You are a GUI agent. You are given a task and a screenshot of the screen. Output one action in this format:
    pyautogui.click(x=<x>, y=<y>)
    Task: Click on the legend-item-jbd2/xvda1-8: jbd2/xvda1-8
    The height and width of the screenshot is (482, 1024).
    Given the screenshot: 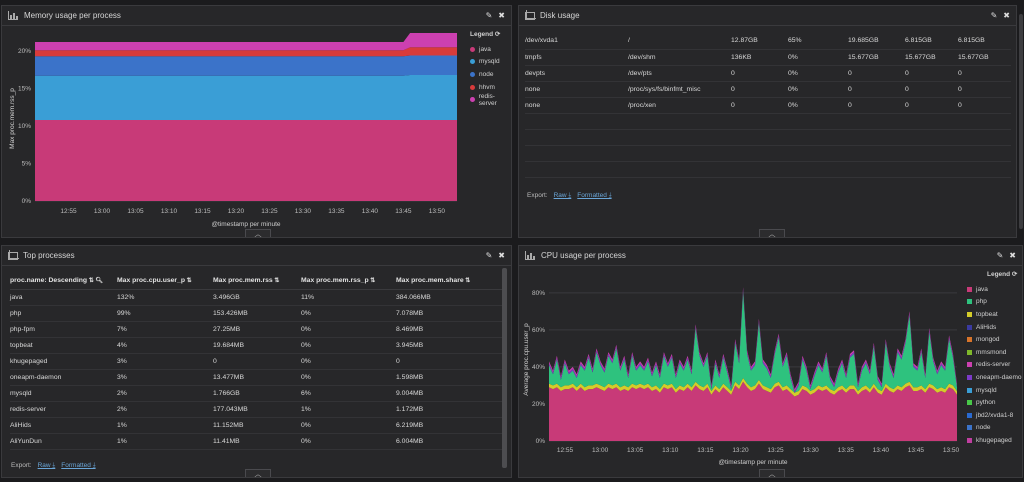 What is the action you would take?
    pyautogui.click(x=994, y=415)
    